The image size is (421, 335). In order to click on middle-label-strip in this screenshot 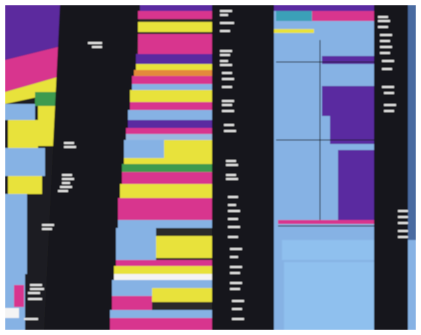, I will do `click(243, 167)`.